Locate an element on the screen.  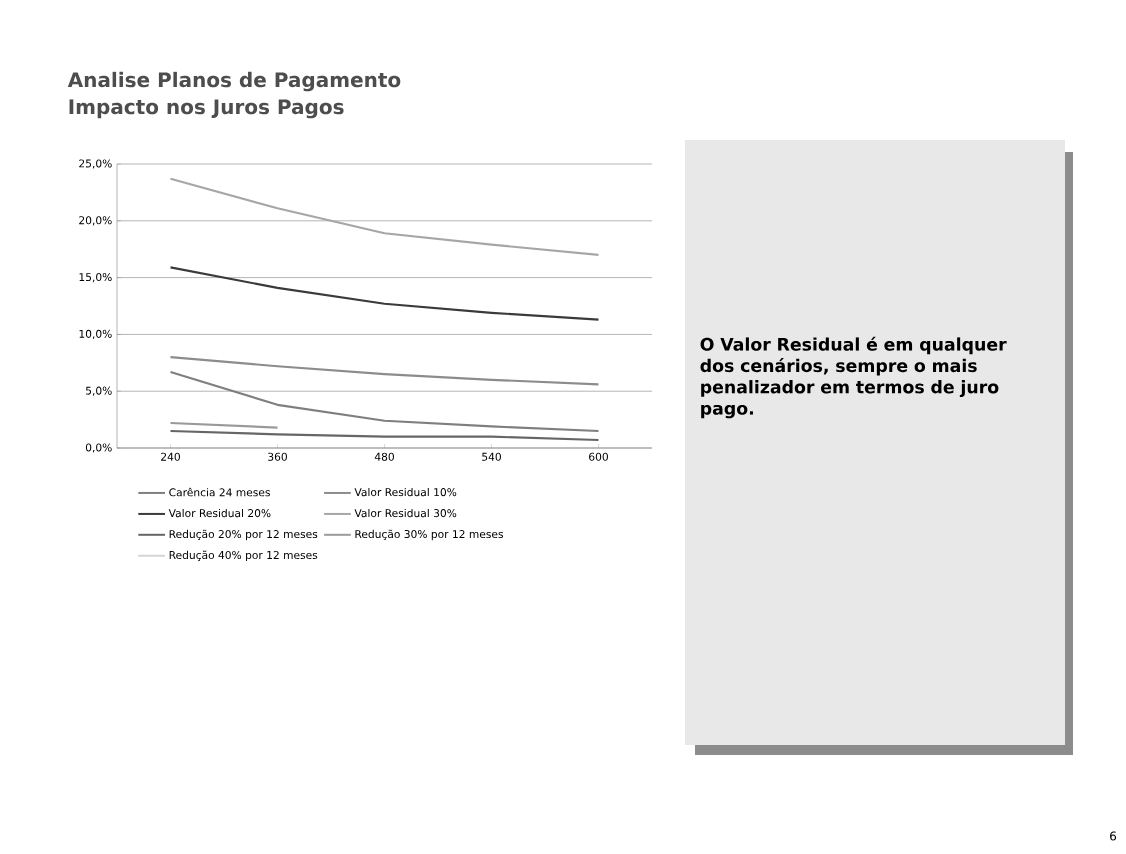
x-tick-label: 600 is located at coordinates (598, 456).